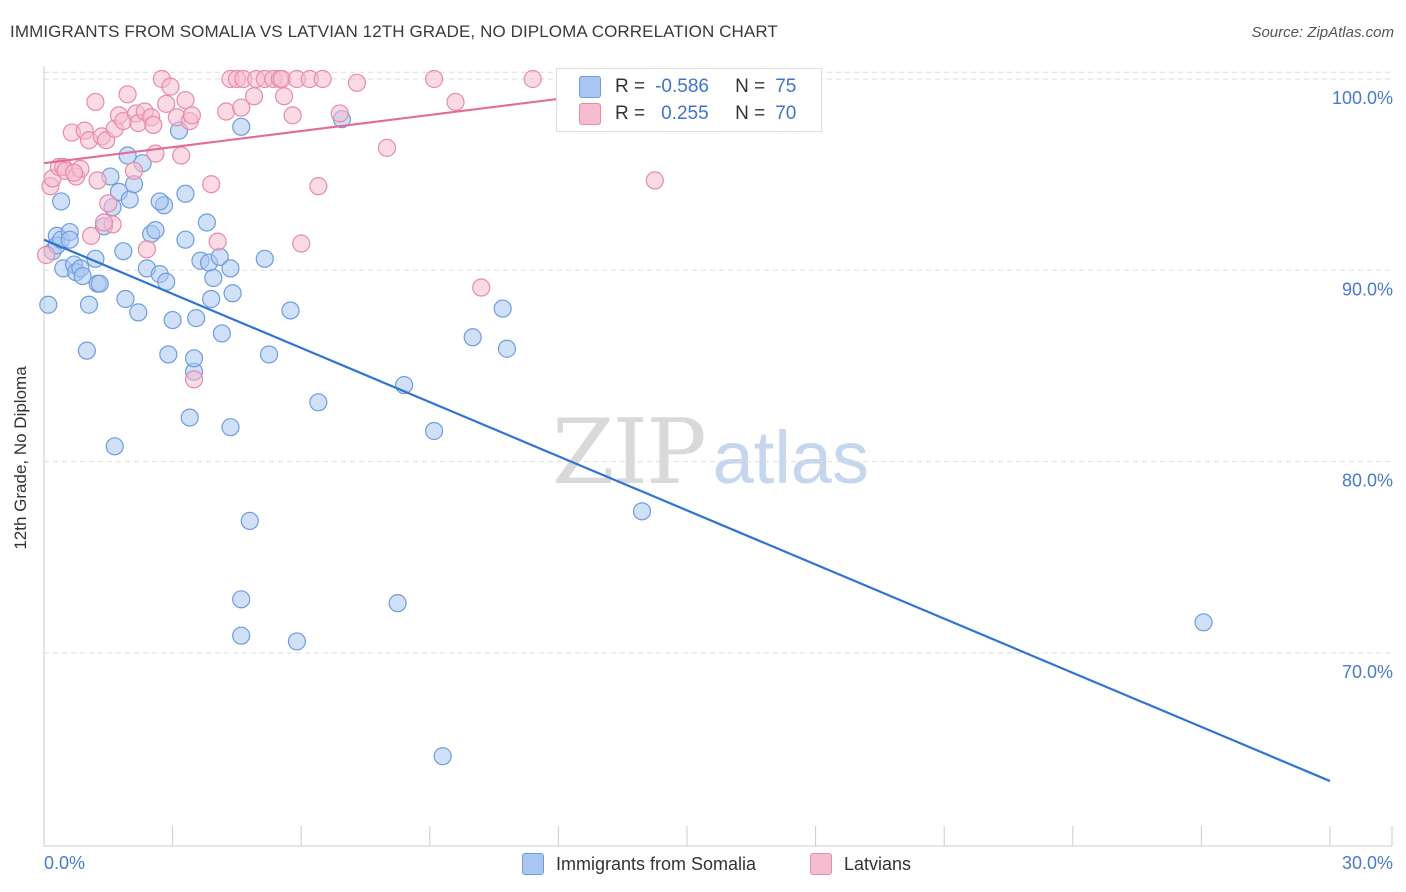  What do you see at coordinates (710, 452) in the screenshot?
I see `watermark: ZIP atlas` at bounding box center [710, 452].